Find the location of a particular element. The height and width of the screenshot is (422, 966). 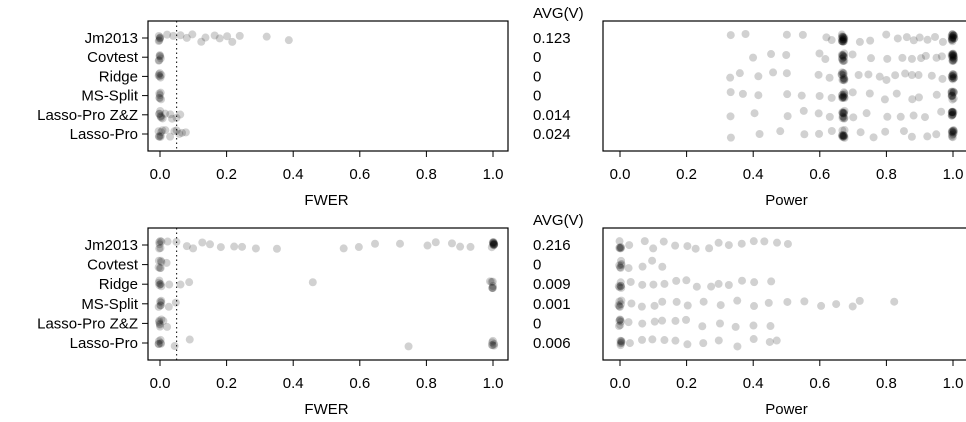

avg-value: 0.014 is located at coordinates (552, 115).